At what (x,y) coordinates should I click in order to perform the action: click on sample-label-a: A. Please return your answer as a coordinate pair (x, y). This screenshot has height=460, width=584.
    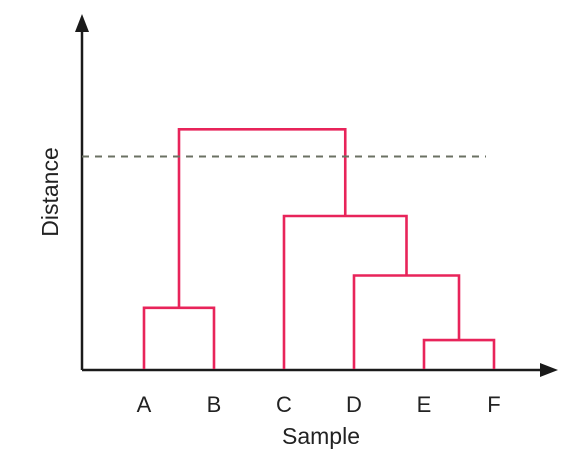
    Looking at the image, I should click on (144, 404).